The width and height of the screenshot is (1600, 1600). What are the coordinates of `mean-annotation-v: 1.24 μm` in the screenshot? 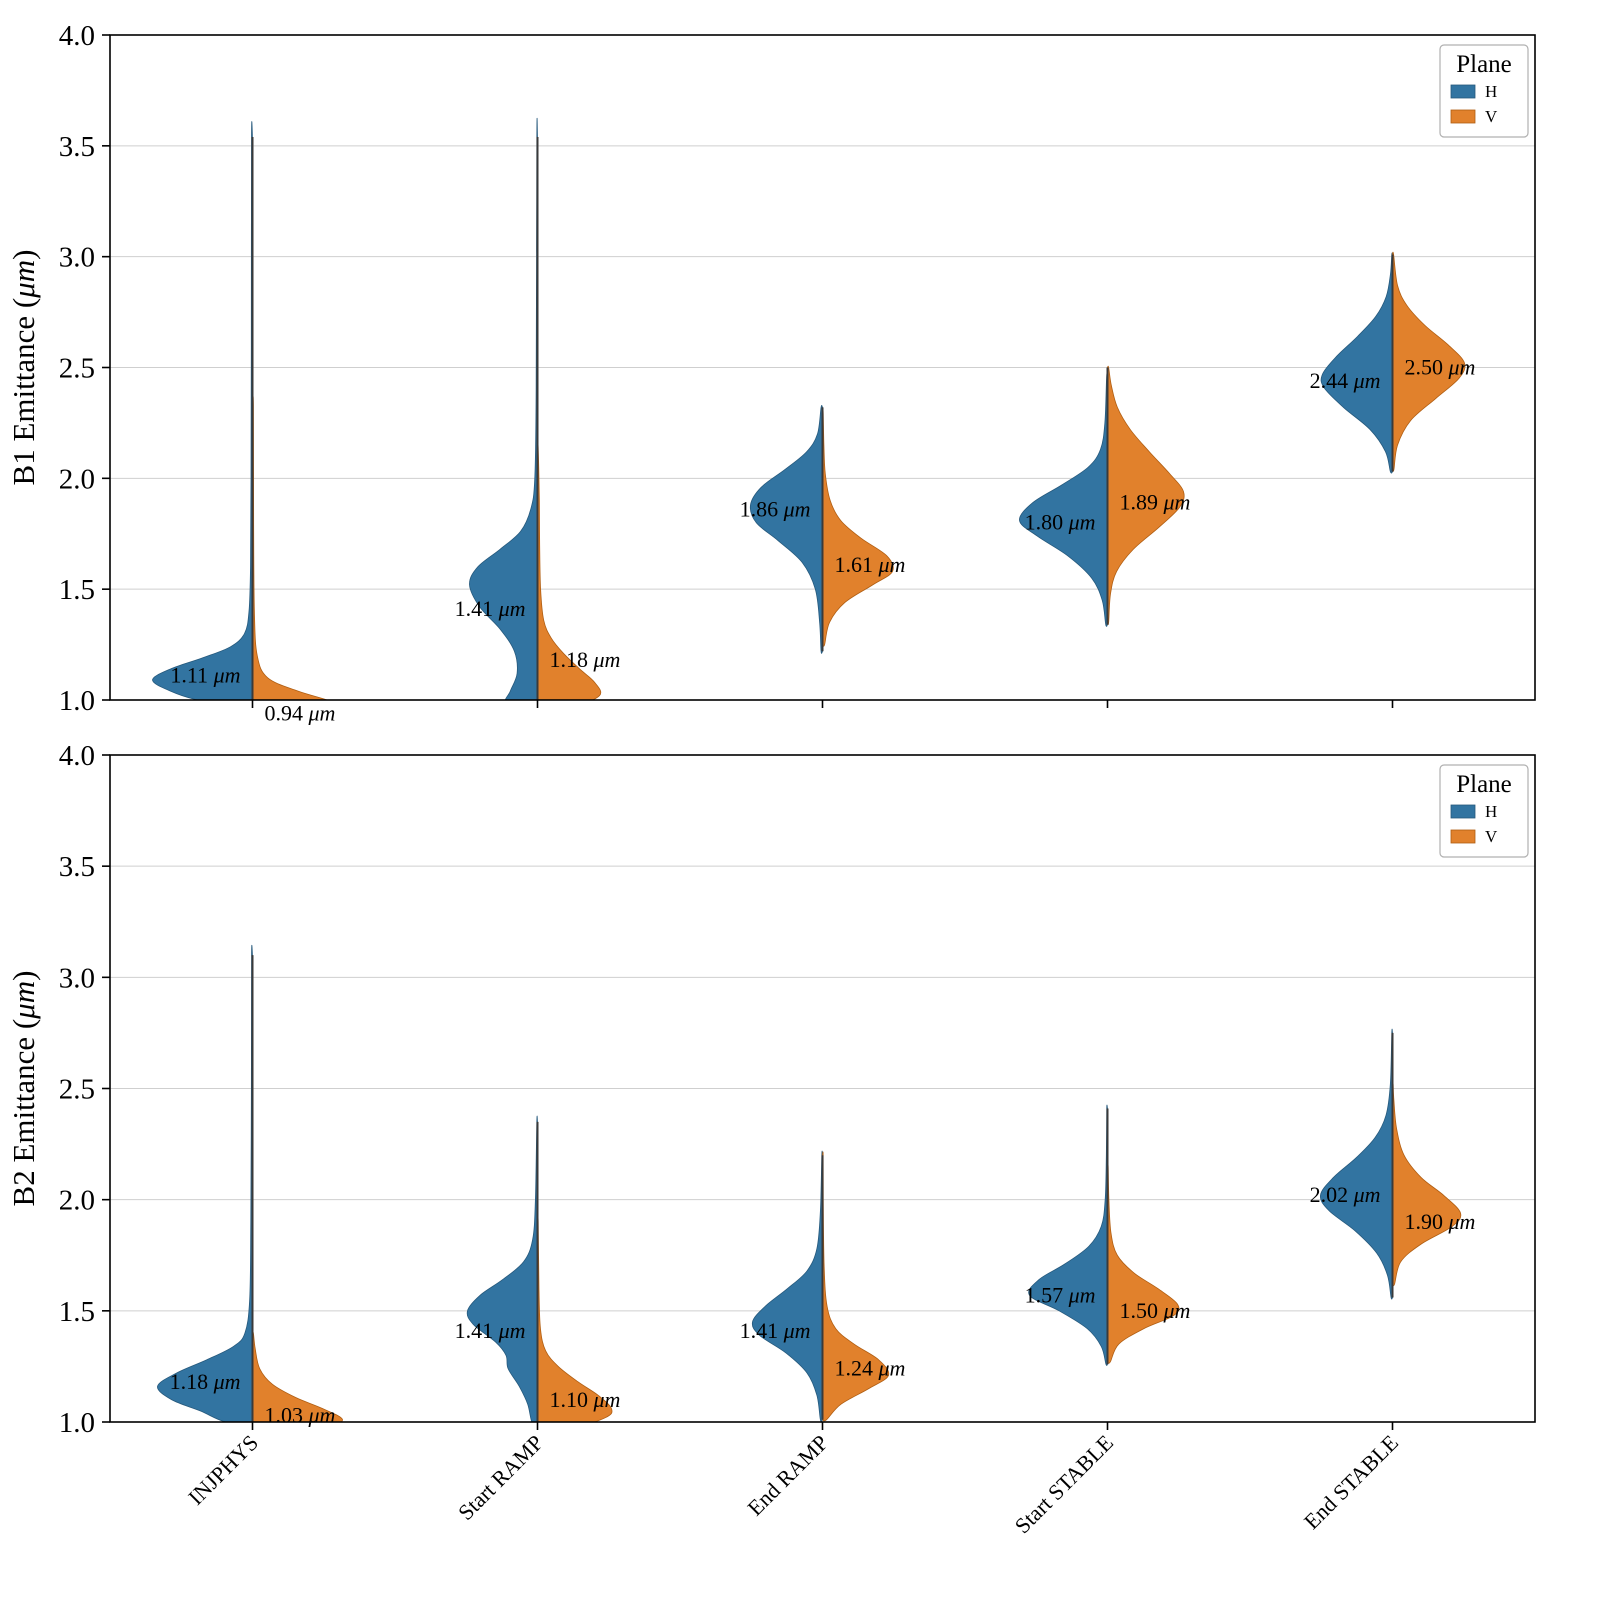 It's located at (870, 1368).